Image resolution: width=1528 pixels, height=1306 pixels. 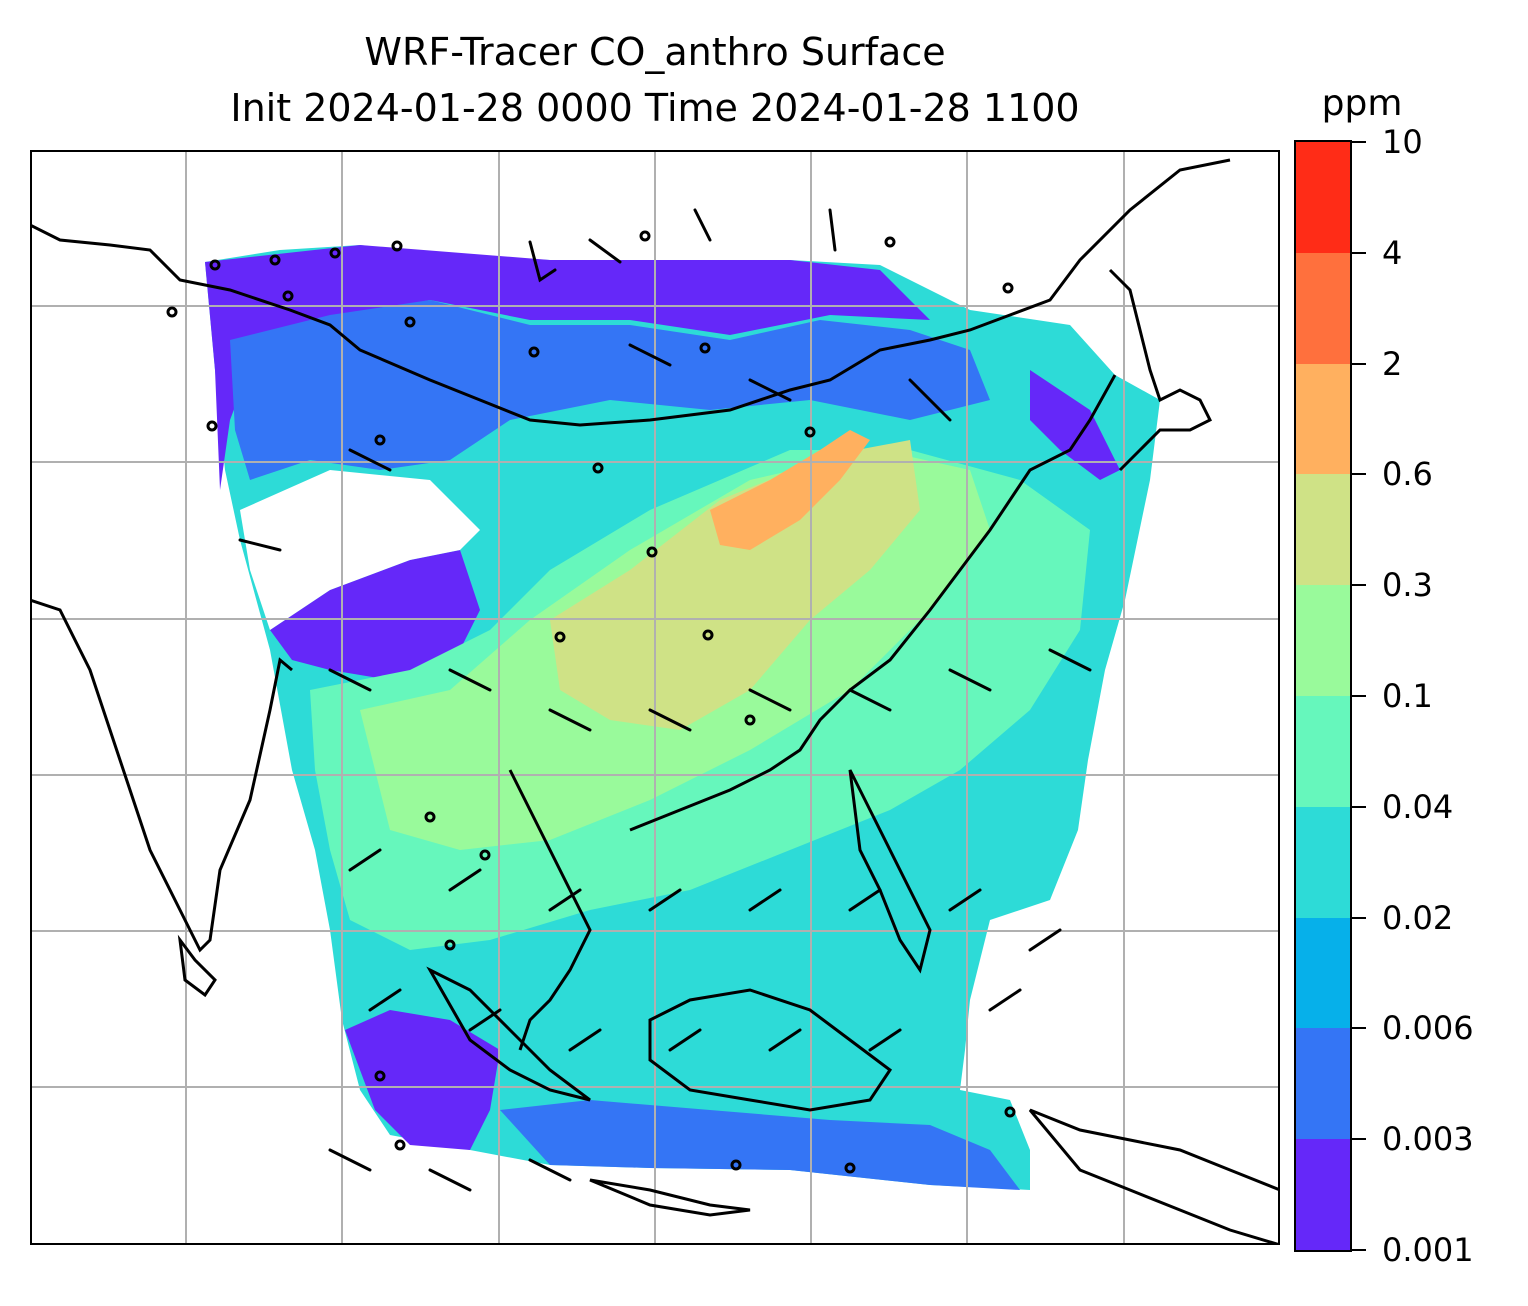 I want to click on colorbar, so click(x=1323, y=696).